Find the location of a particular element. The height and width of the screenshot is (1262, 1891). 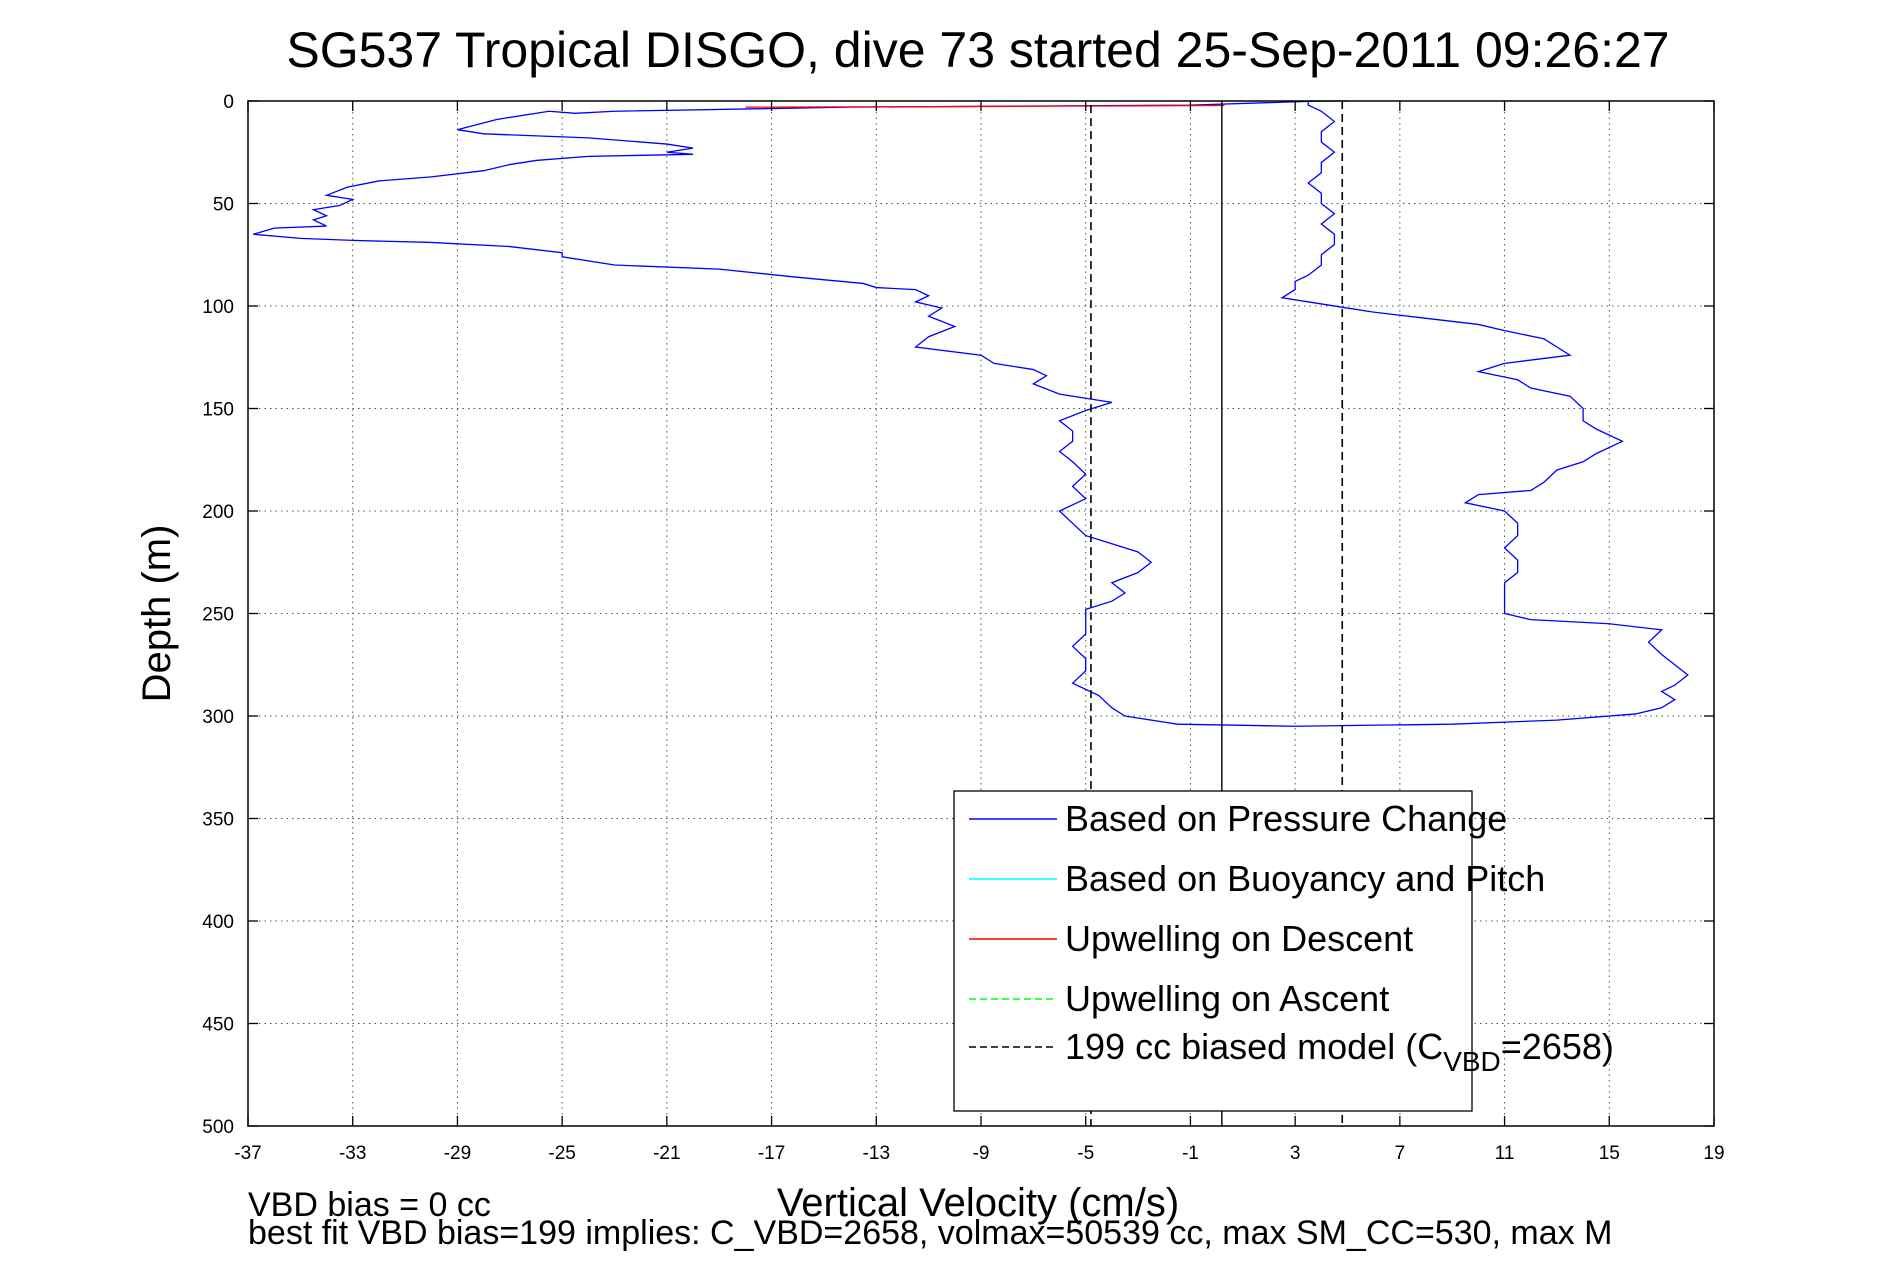

y-tick-label: 150 is located at coordinates (218, 410).